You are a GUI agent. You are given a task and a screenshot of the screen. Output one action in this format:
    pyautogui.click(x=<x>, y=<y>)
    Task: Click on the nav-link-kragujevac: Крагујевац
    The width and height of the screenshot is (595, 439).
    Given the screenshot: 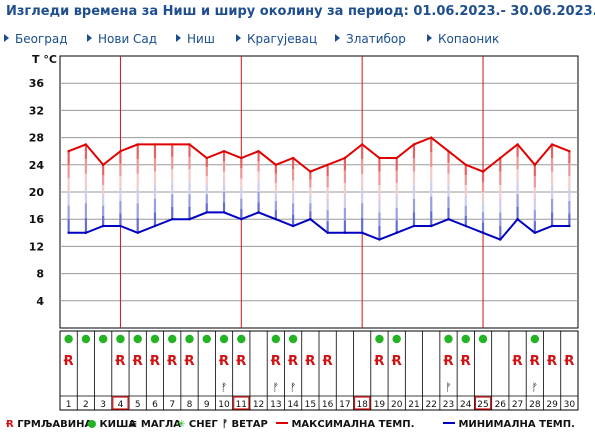 What is the action you would take?
    pyautogui.click(x=276, y=39)
    